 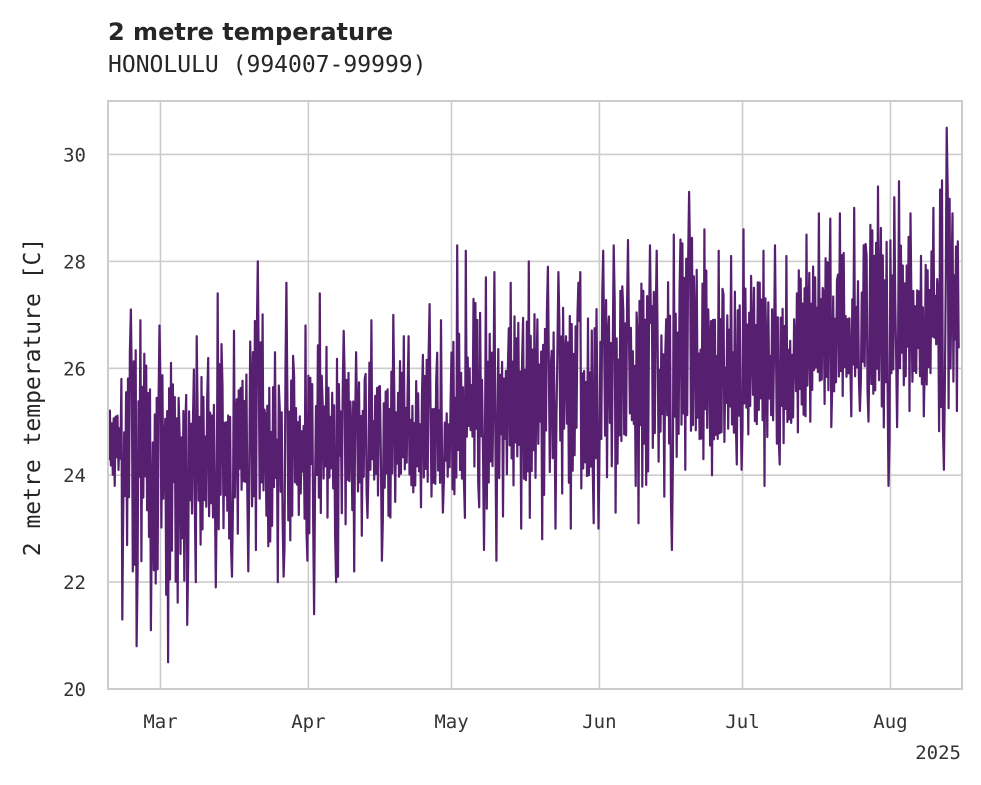 I want to click on x-tick-label: May, so click(x=451, y=722).